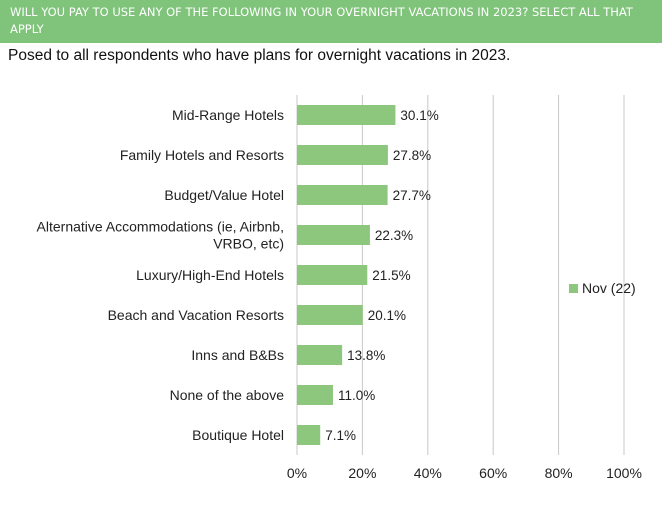 The image size is (670, 511). Describe the element at coordinates (228, 115) in the screenshot. I see `category-label: Mid-Range Hotels` at that location.